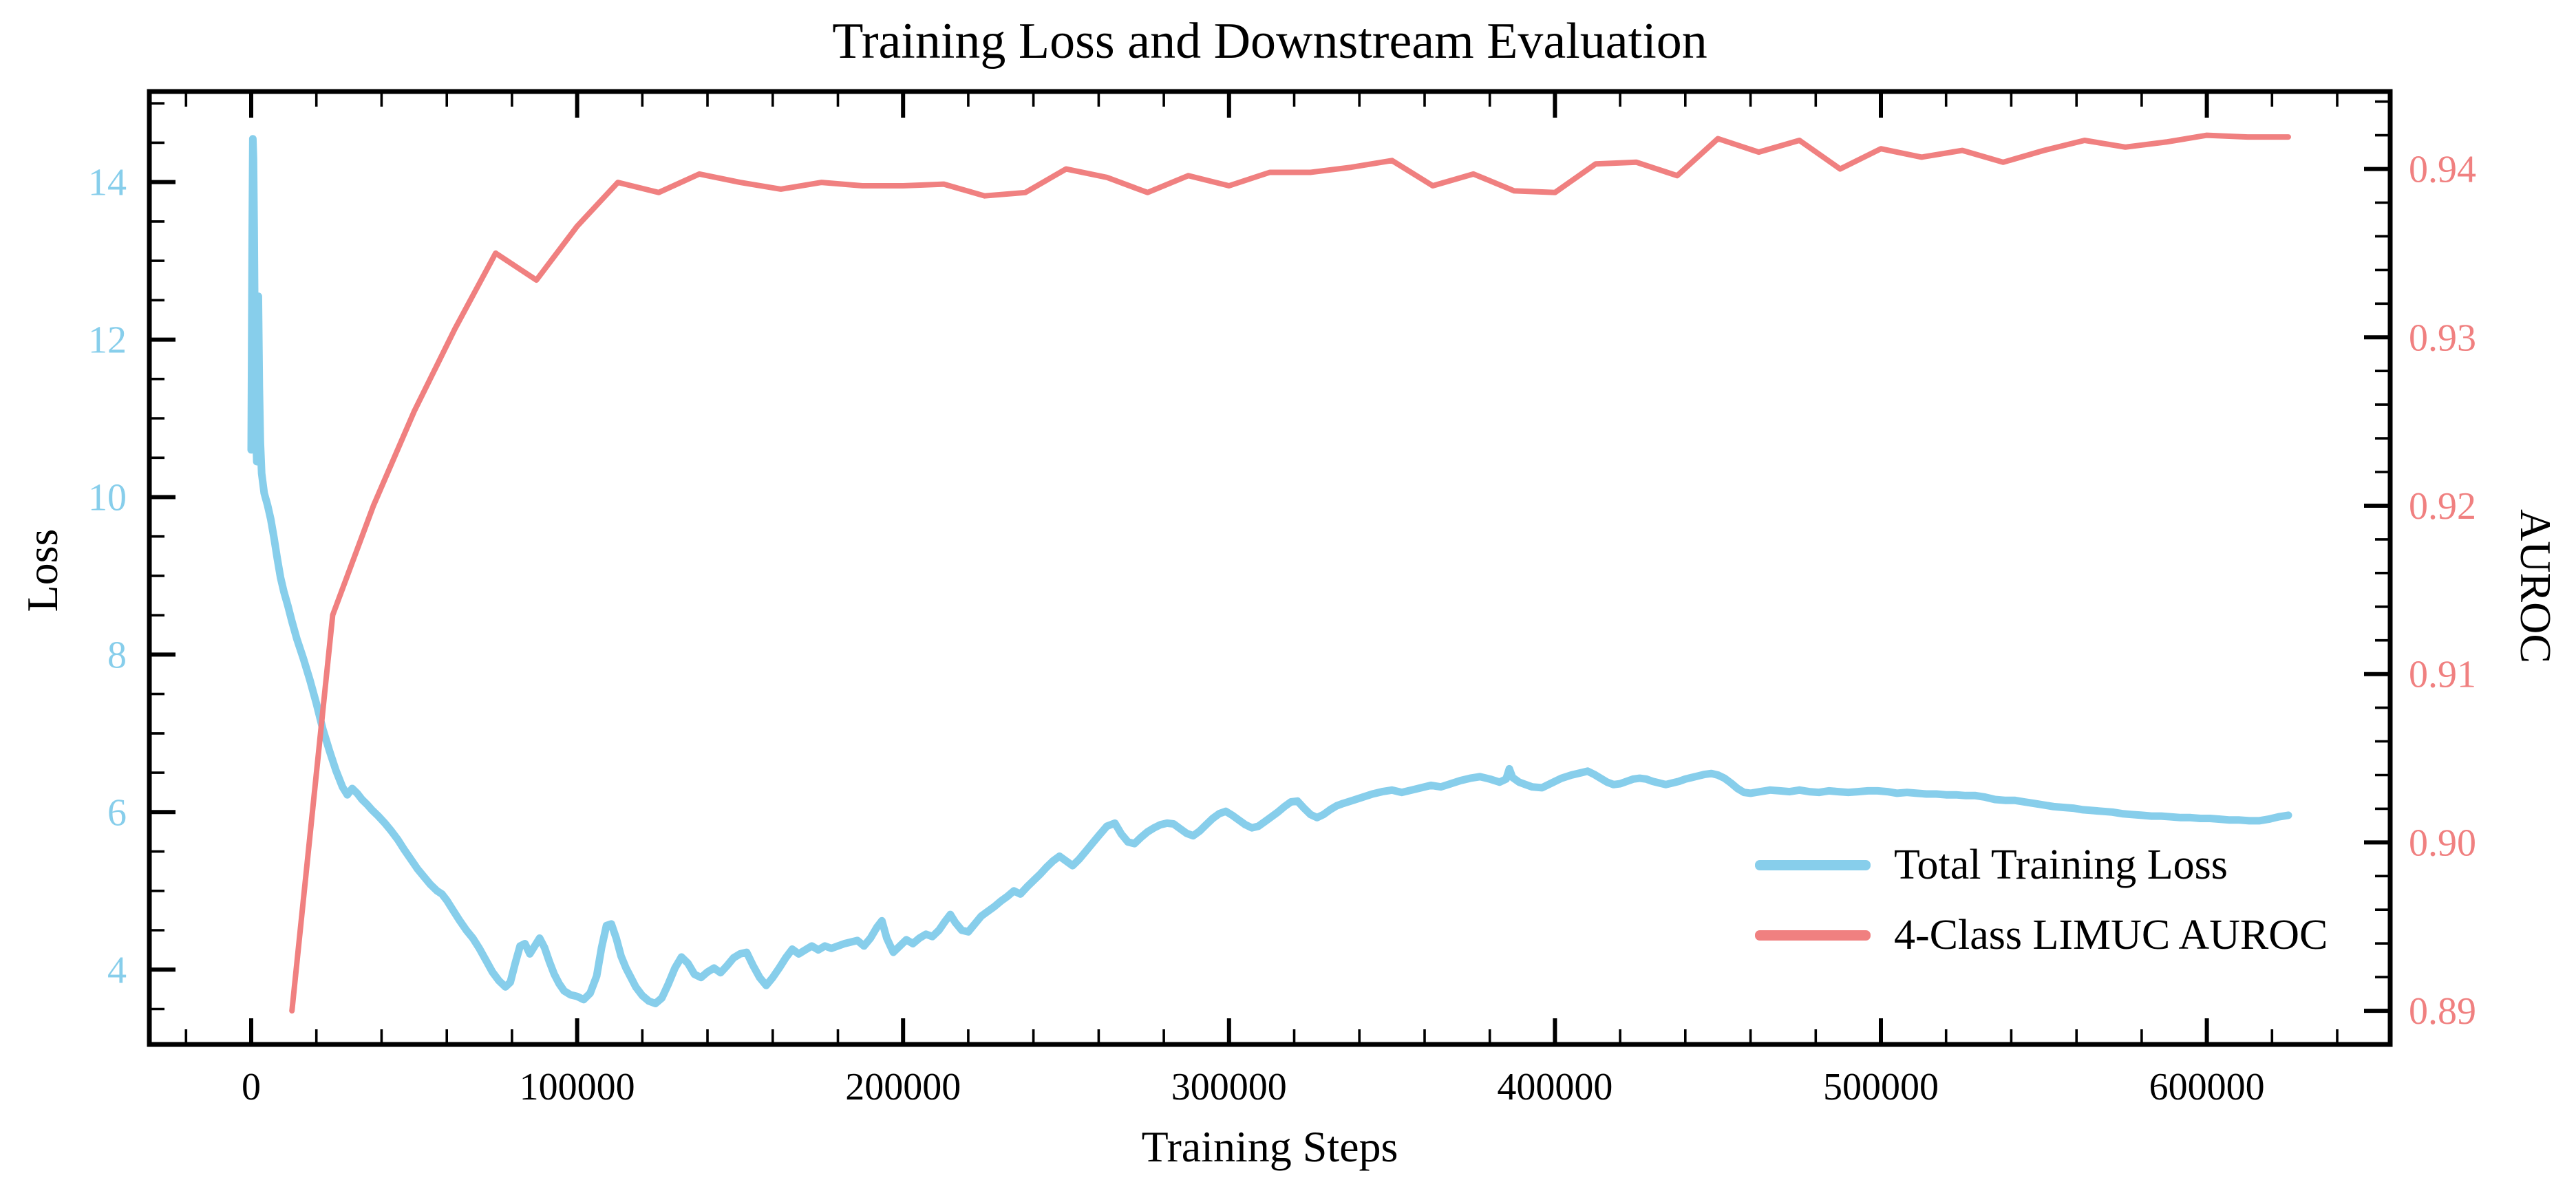 The width and height of the screenshot is (2576, 1191). What do you see at coordinates (1881, 1087) in the screenshot?
I see `x-tick-label: 500000` at bounding box center [1881, 1087].